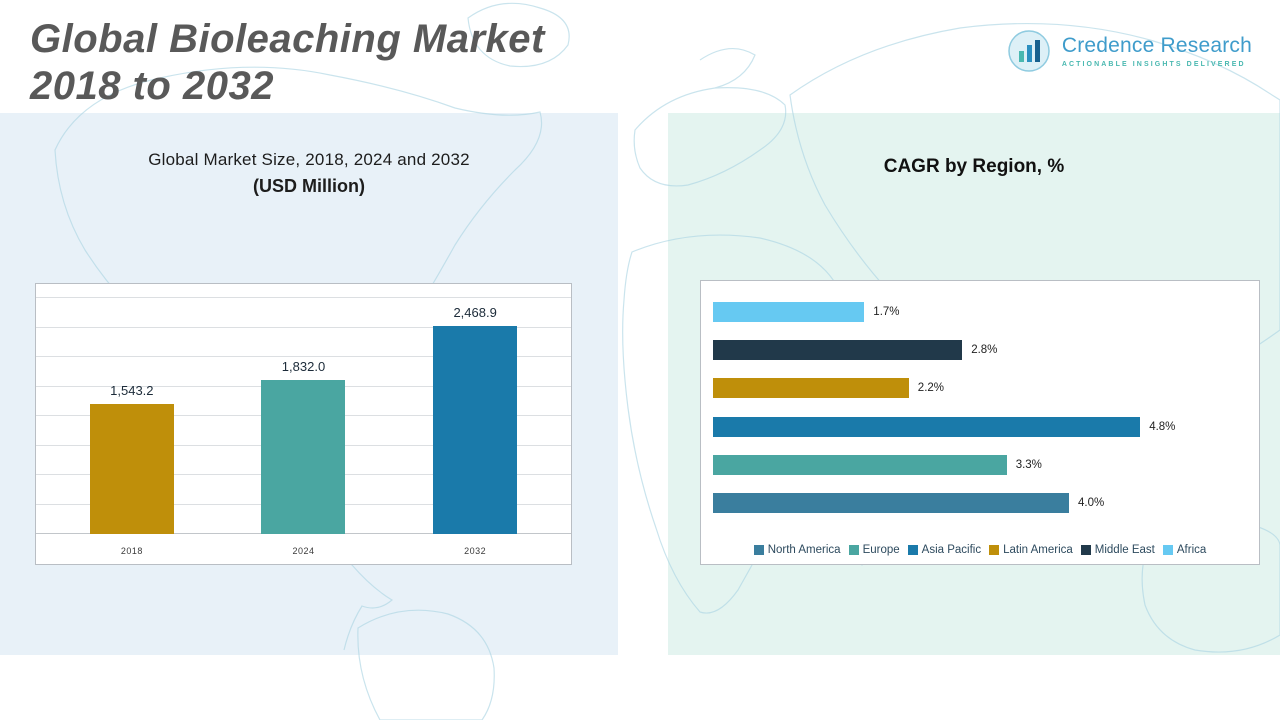 The width and height of the screenshot is (1280, 720). I want to click on hbar-row-europe: 3.3%, so click(980, 465).